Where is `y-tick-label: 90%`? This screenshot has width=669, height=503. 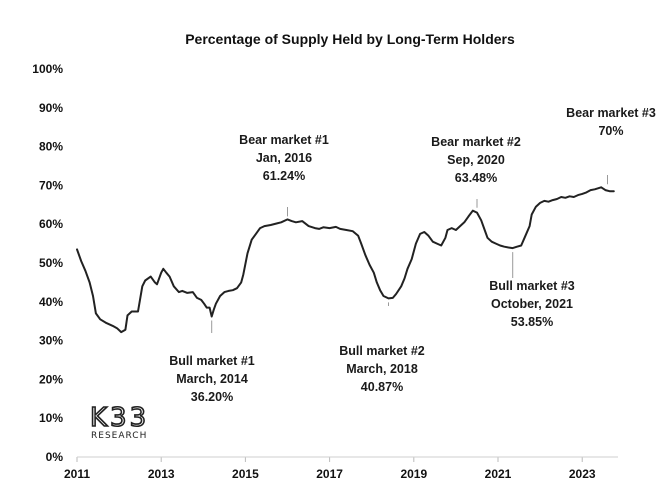
y-tick-label: 90% is located at coordinates (51, 108).